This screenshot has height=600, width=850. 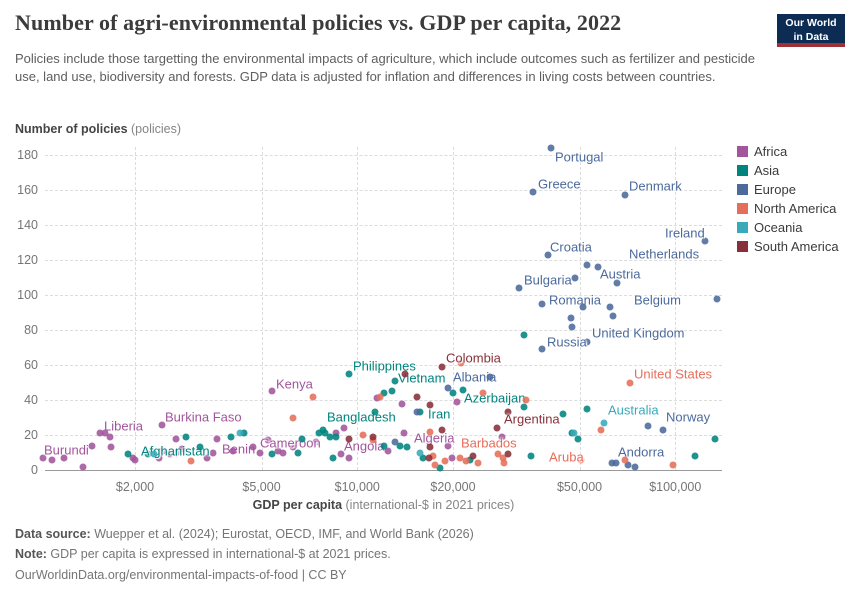 I want to click on data-point-belgium, so click(x=610, y=307).